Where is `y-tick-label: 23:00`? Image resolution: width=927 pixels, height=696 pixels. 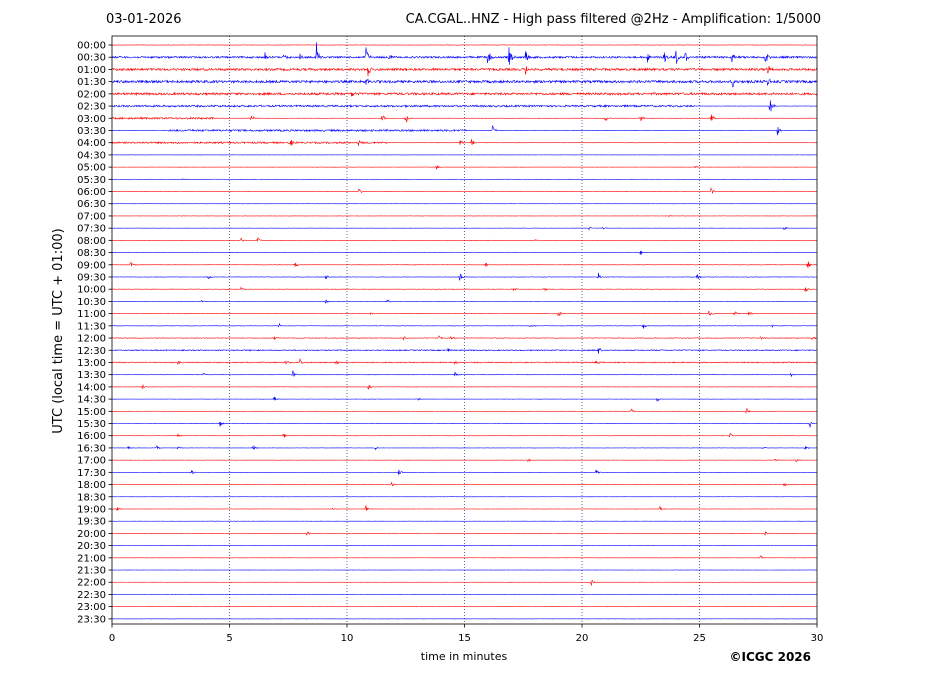
y-tick-label: 23:00 is located at coordinates (91, 607).